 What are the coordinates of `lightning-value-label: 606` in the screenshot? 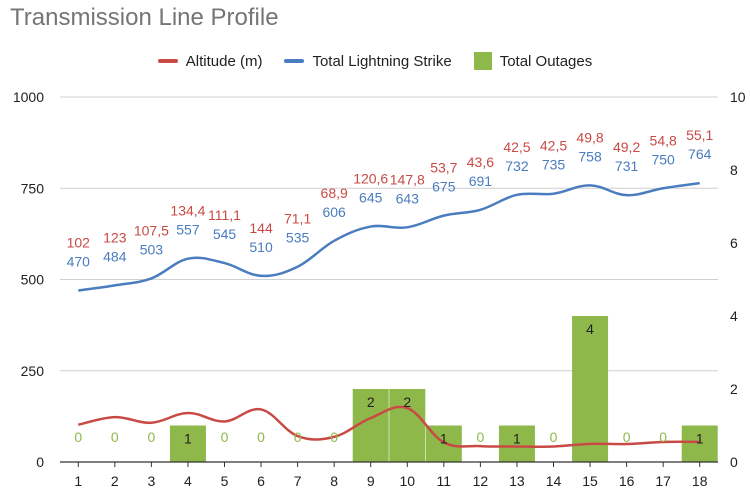 It's located at (334, 212).